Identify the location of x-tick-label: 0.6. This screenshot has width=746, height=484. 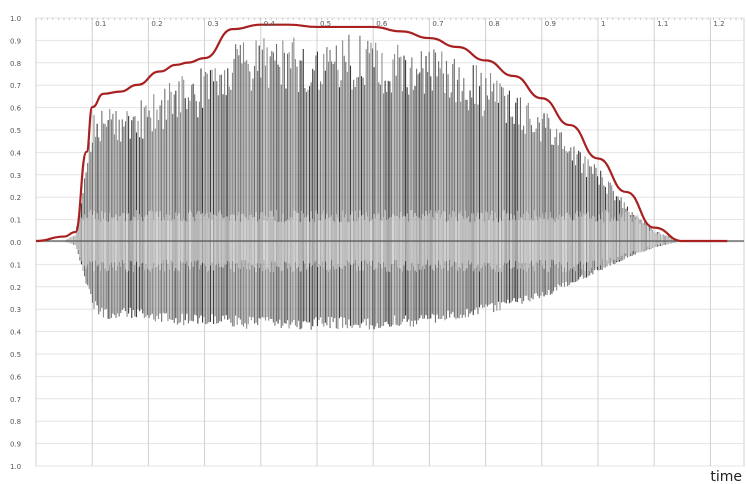
(382, 24).